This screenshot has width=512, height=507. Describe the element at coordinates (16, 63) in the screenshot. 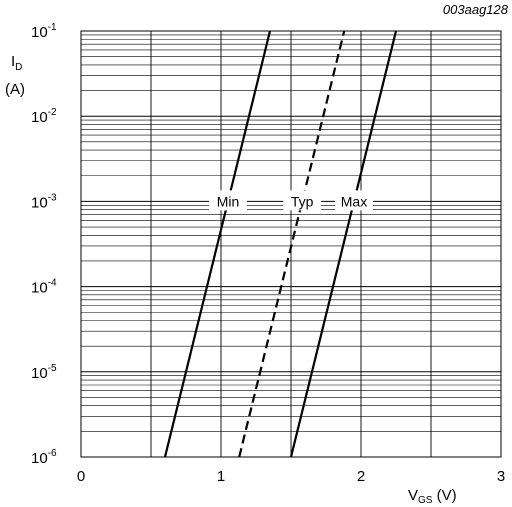

I see `y-axis-label: ID` at that location.